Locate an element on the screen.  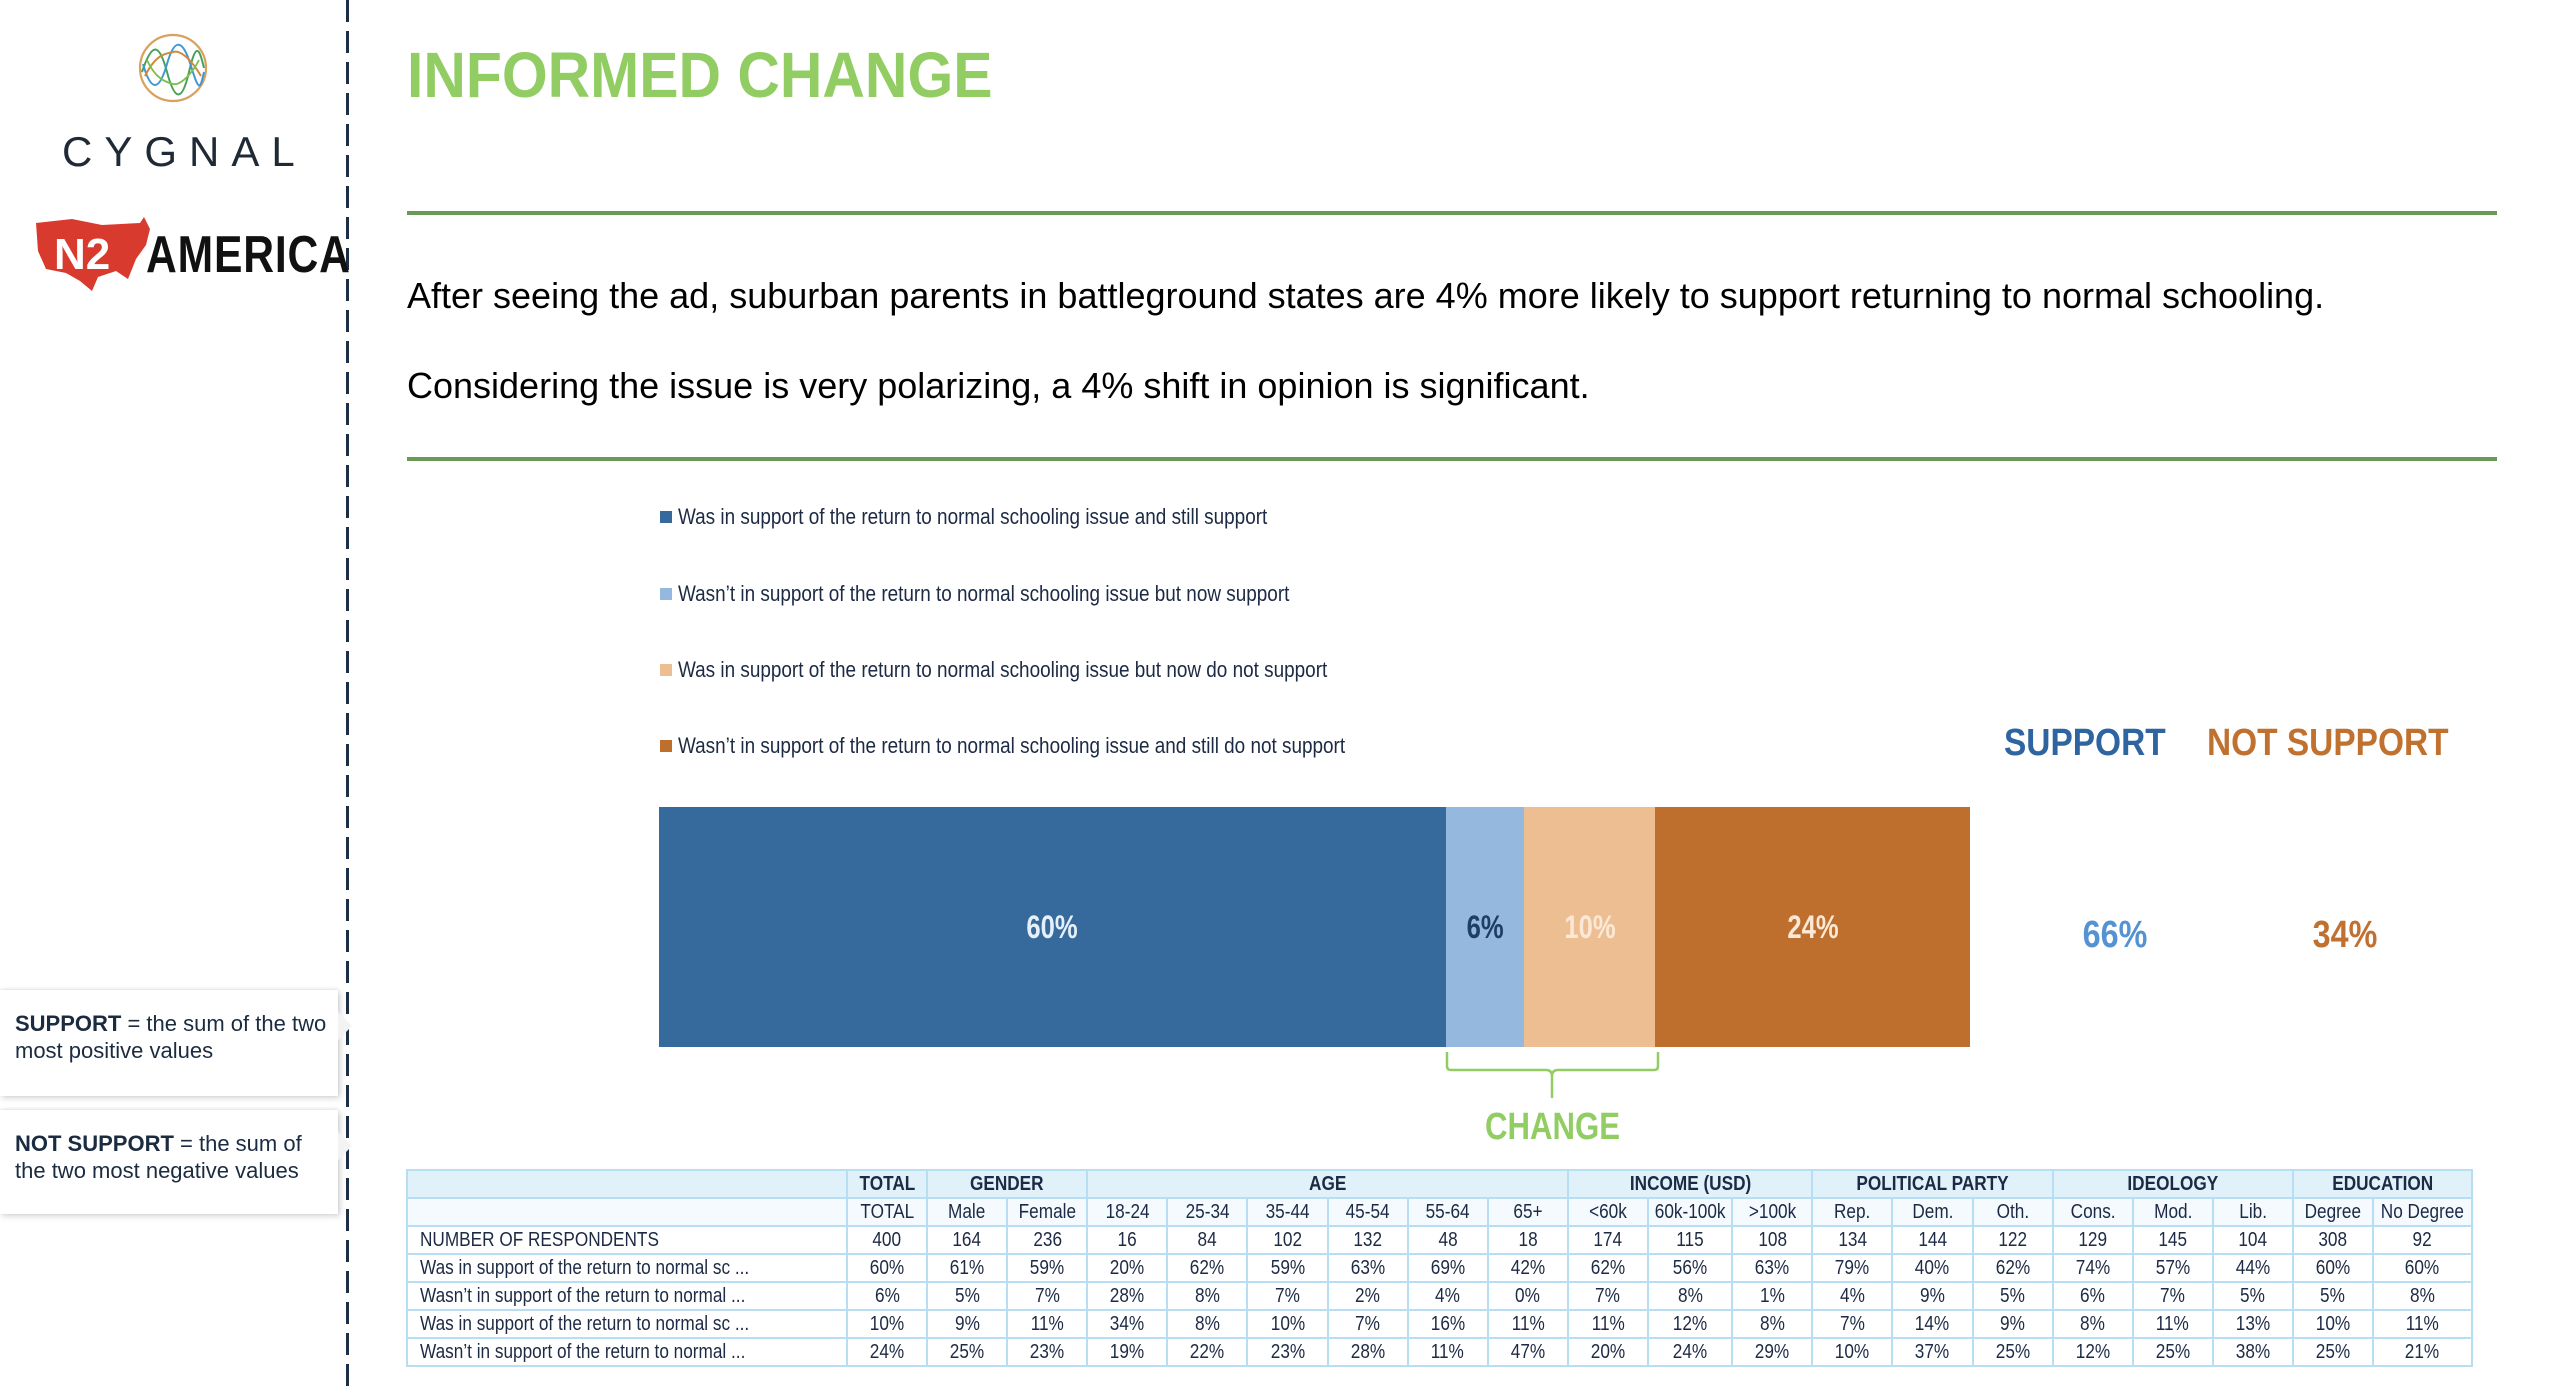
table-cell: 37% is located at coordinates (1932, 1352).